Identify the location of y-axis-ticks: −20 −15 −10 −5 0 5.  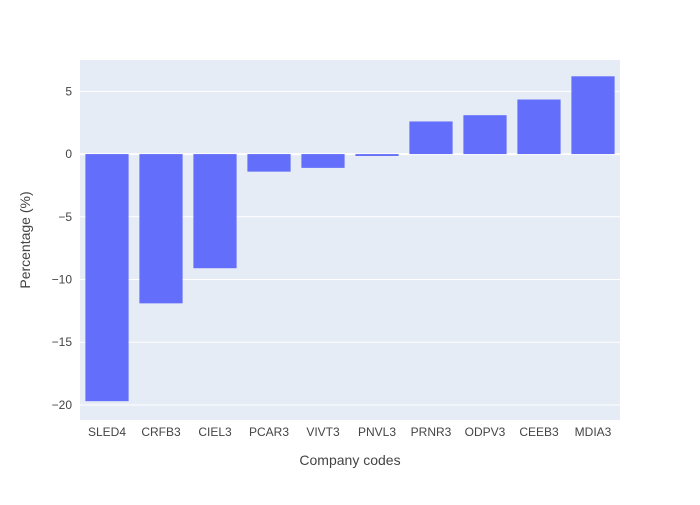
(62, 248).